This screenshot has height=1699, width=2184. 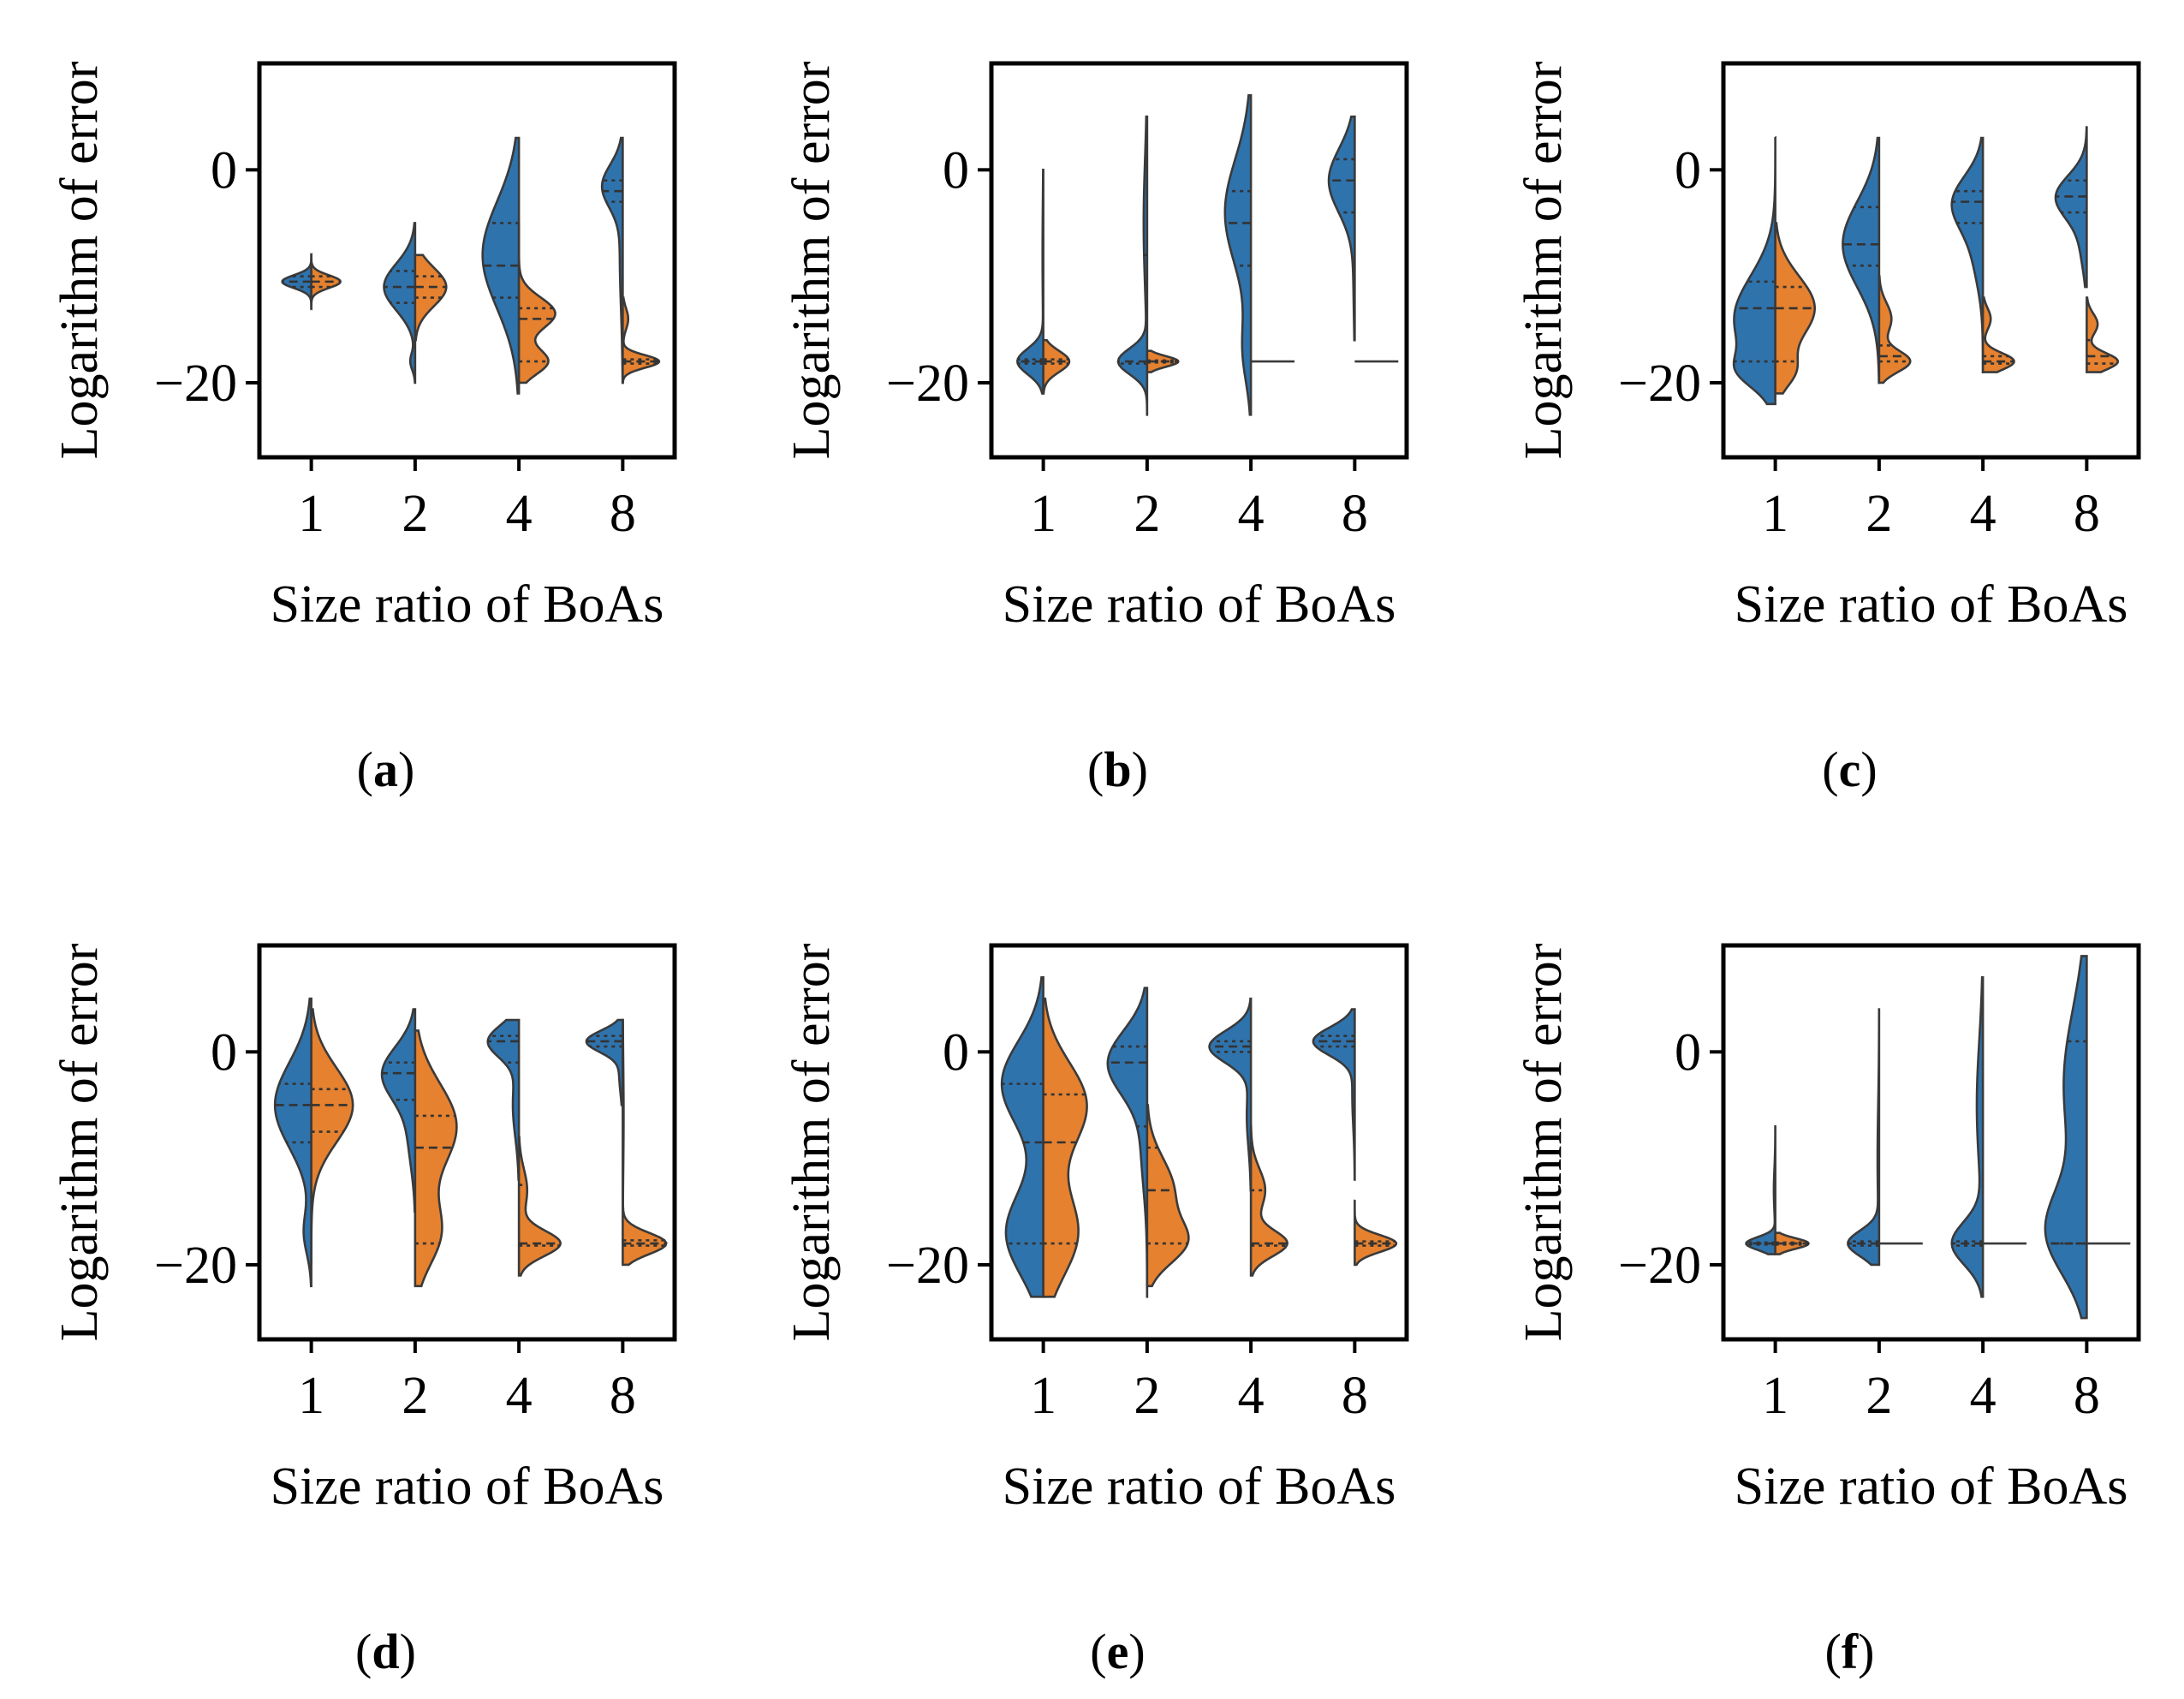 I want to click on panel-label: (e), so click(x=1118, y=1651).